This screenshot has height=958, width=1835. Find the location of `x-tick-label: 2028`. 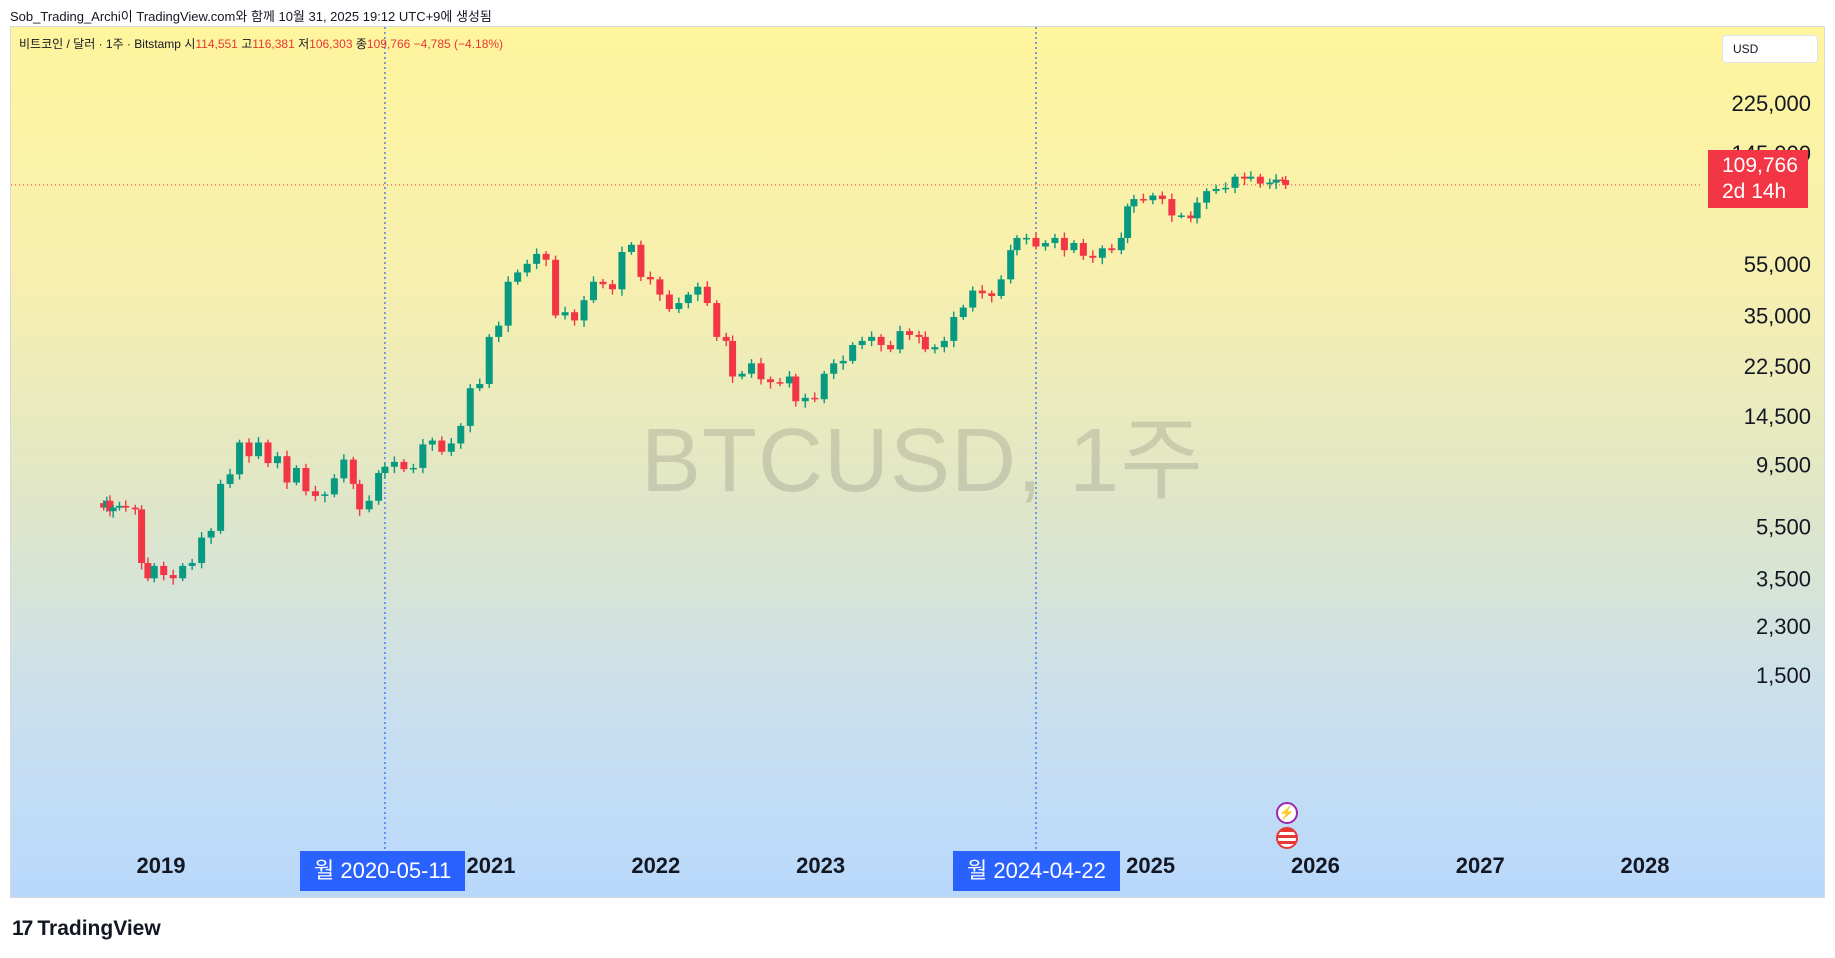

x-tick-label: 2028 is located at coordinates (1645, 865).